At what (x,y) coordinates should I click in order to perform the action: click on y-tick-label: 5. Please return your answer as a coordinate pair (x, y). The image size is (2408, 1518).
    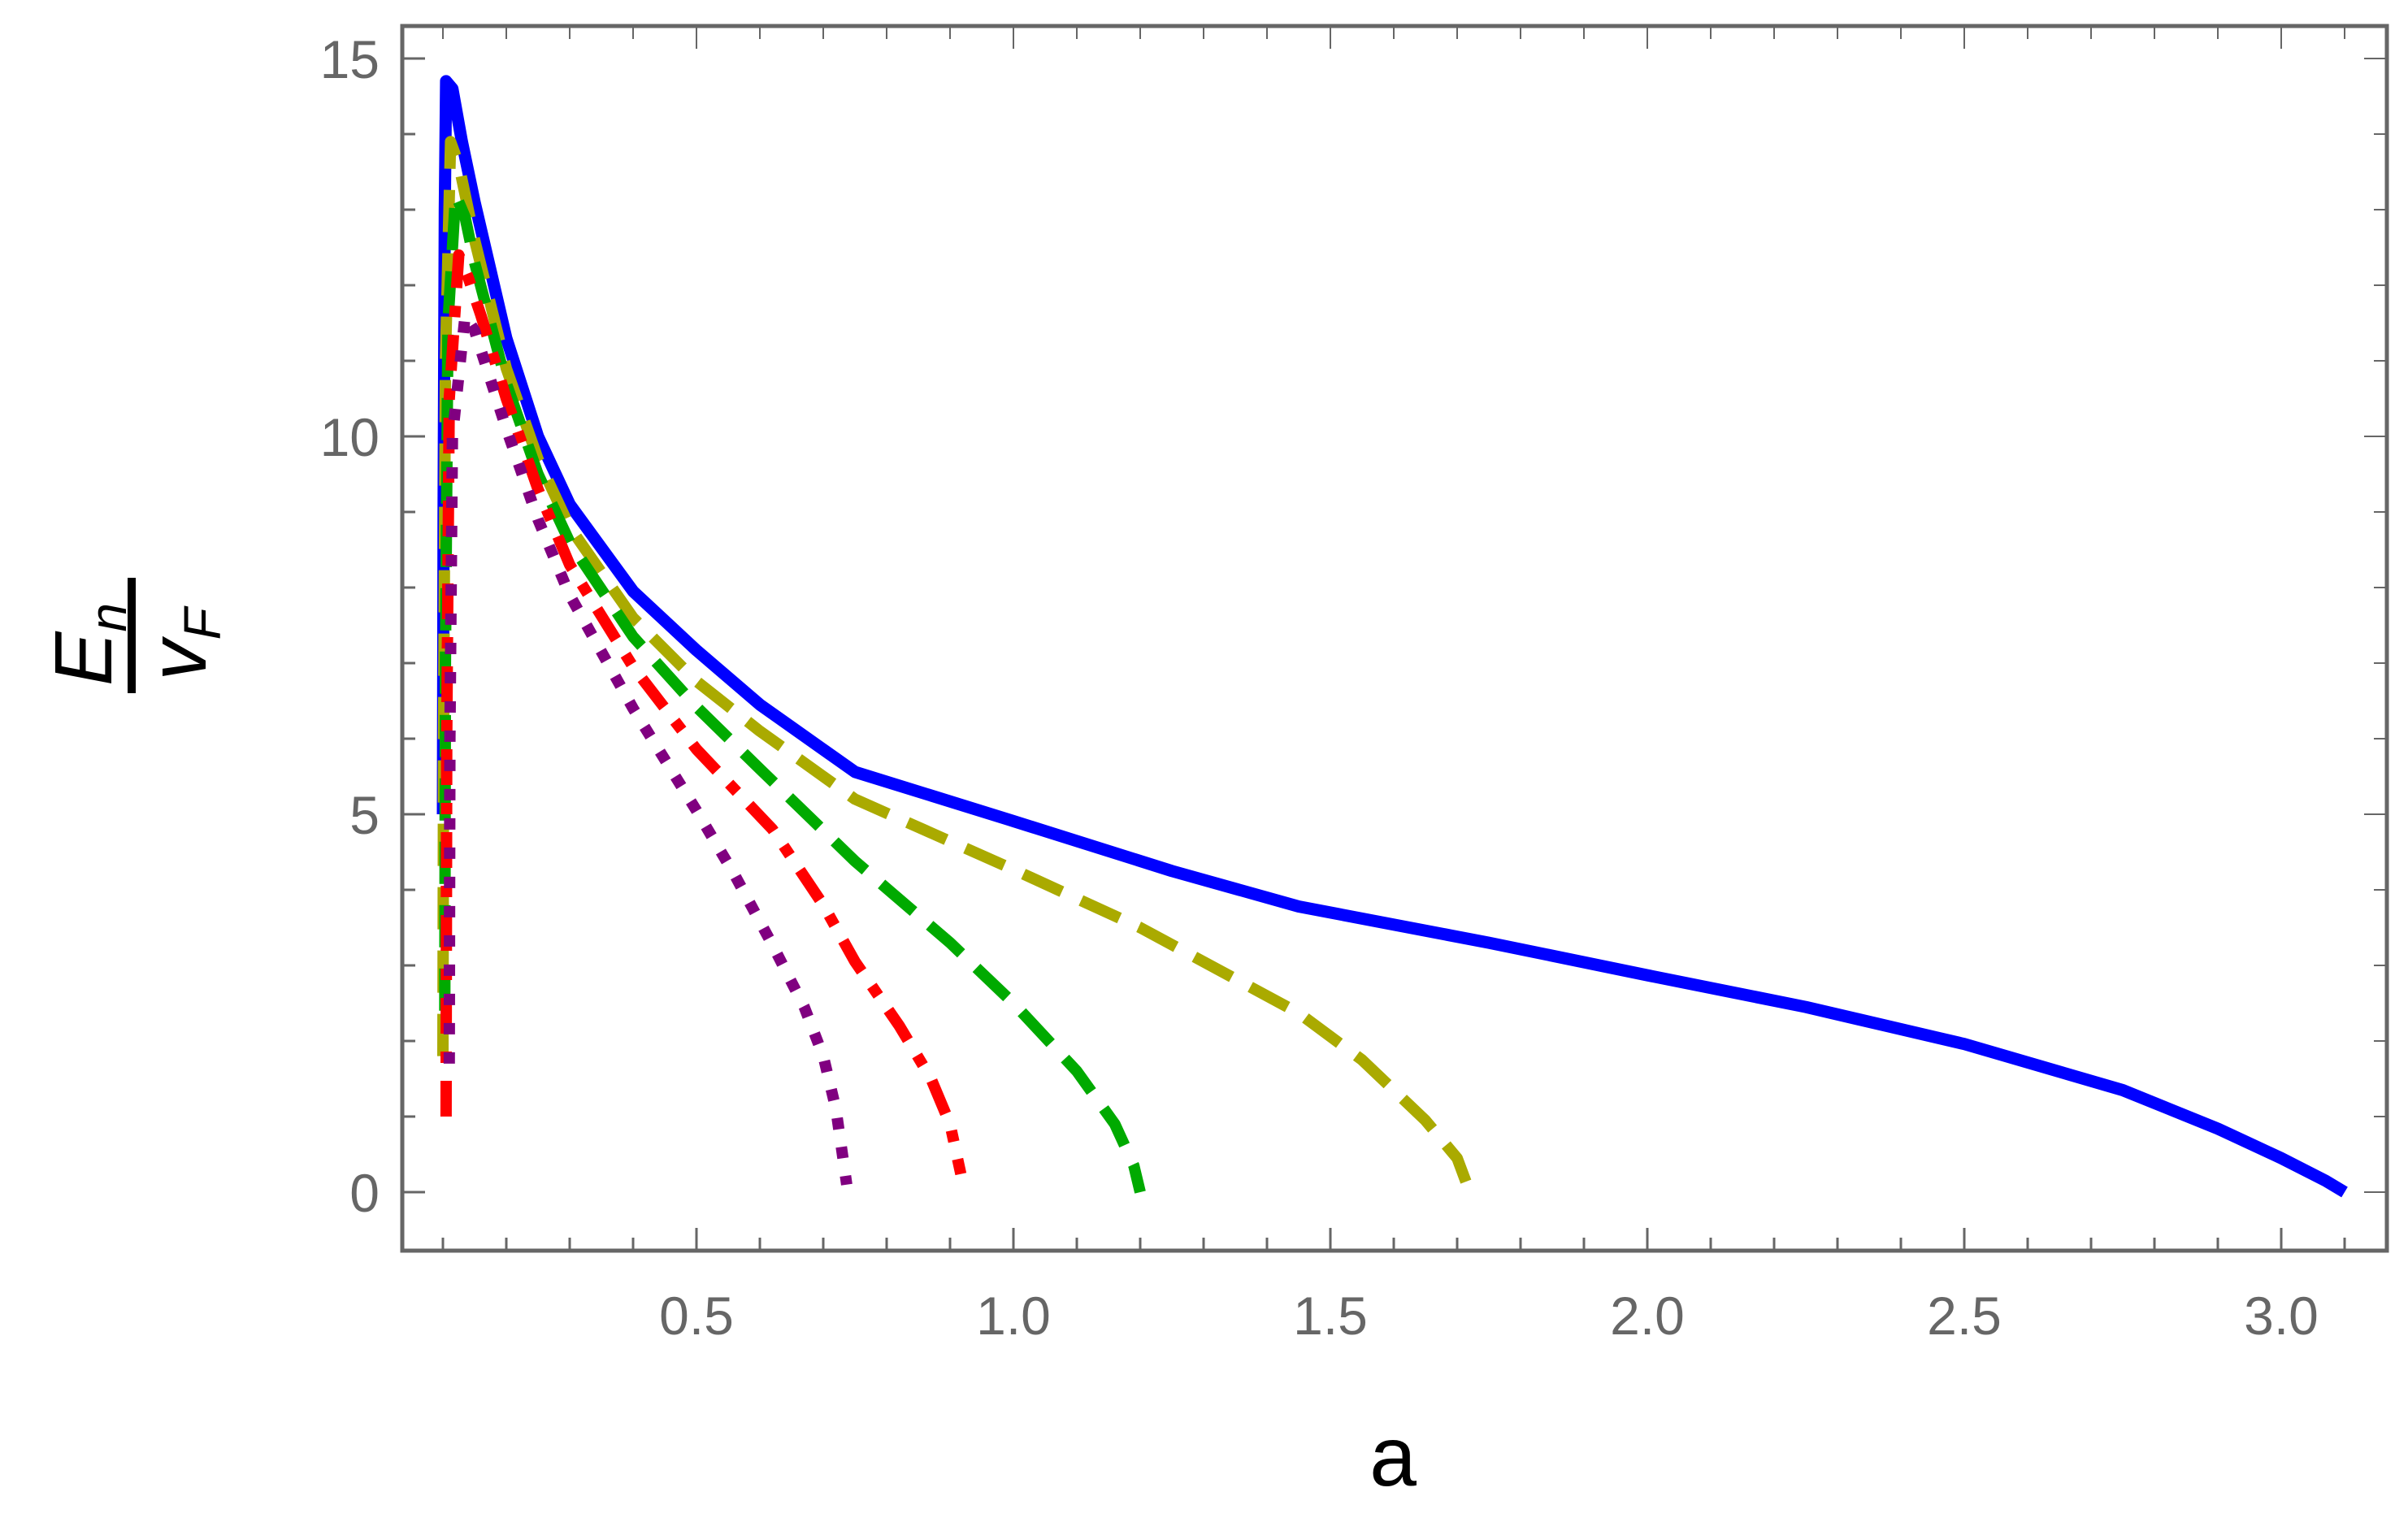
    Looking at the image, I should click on (364, 815).